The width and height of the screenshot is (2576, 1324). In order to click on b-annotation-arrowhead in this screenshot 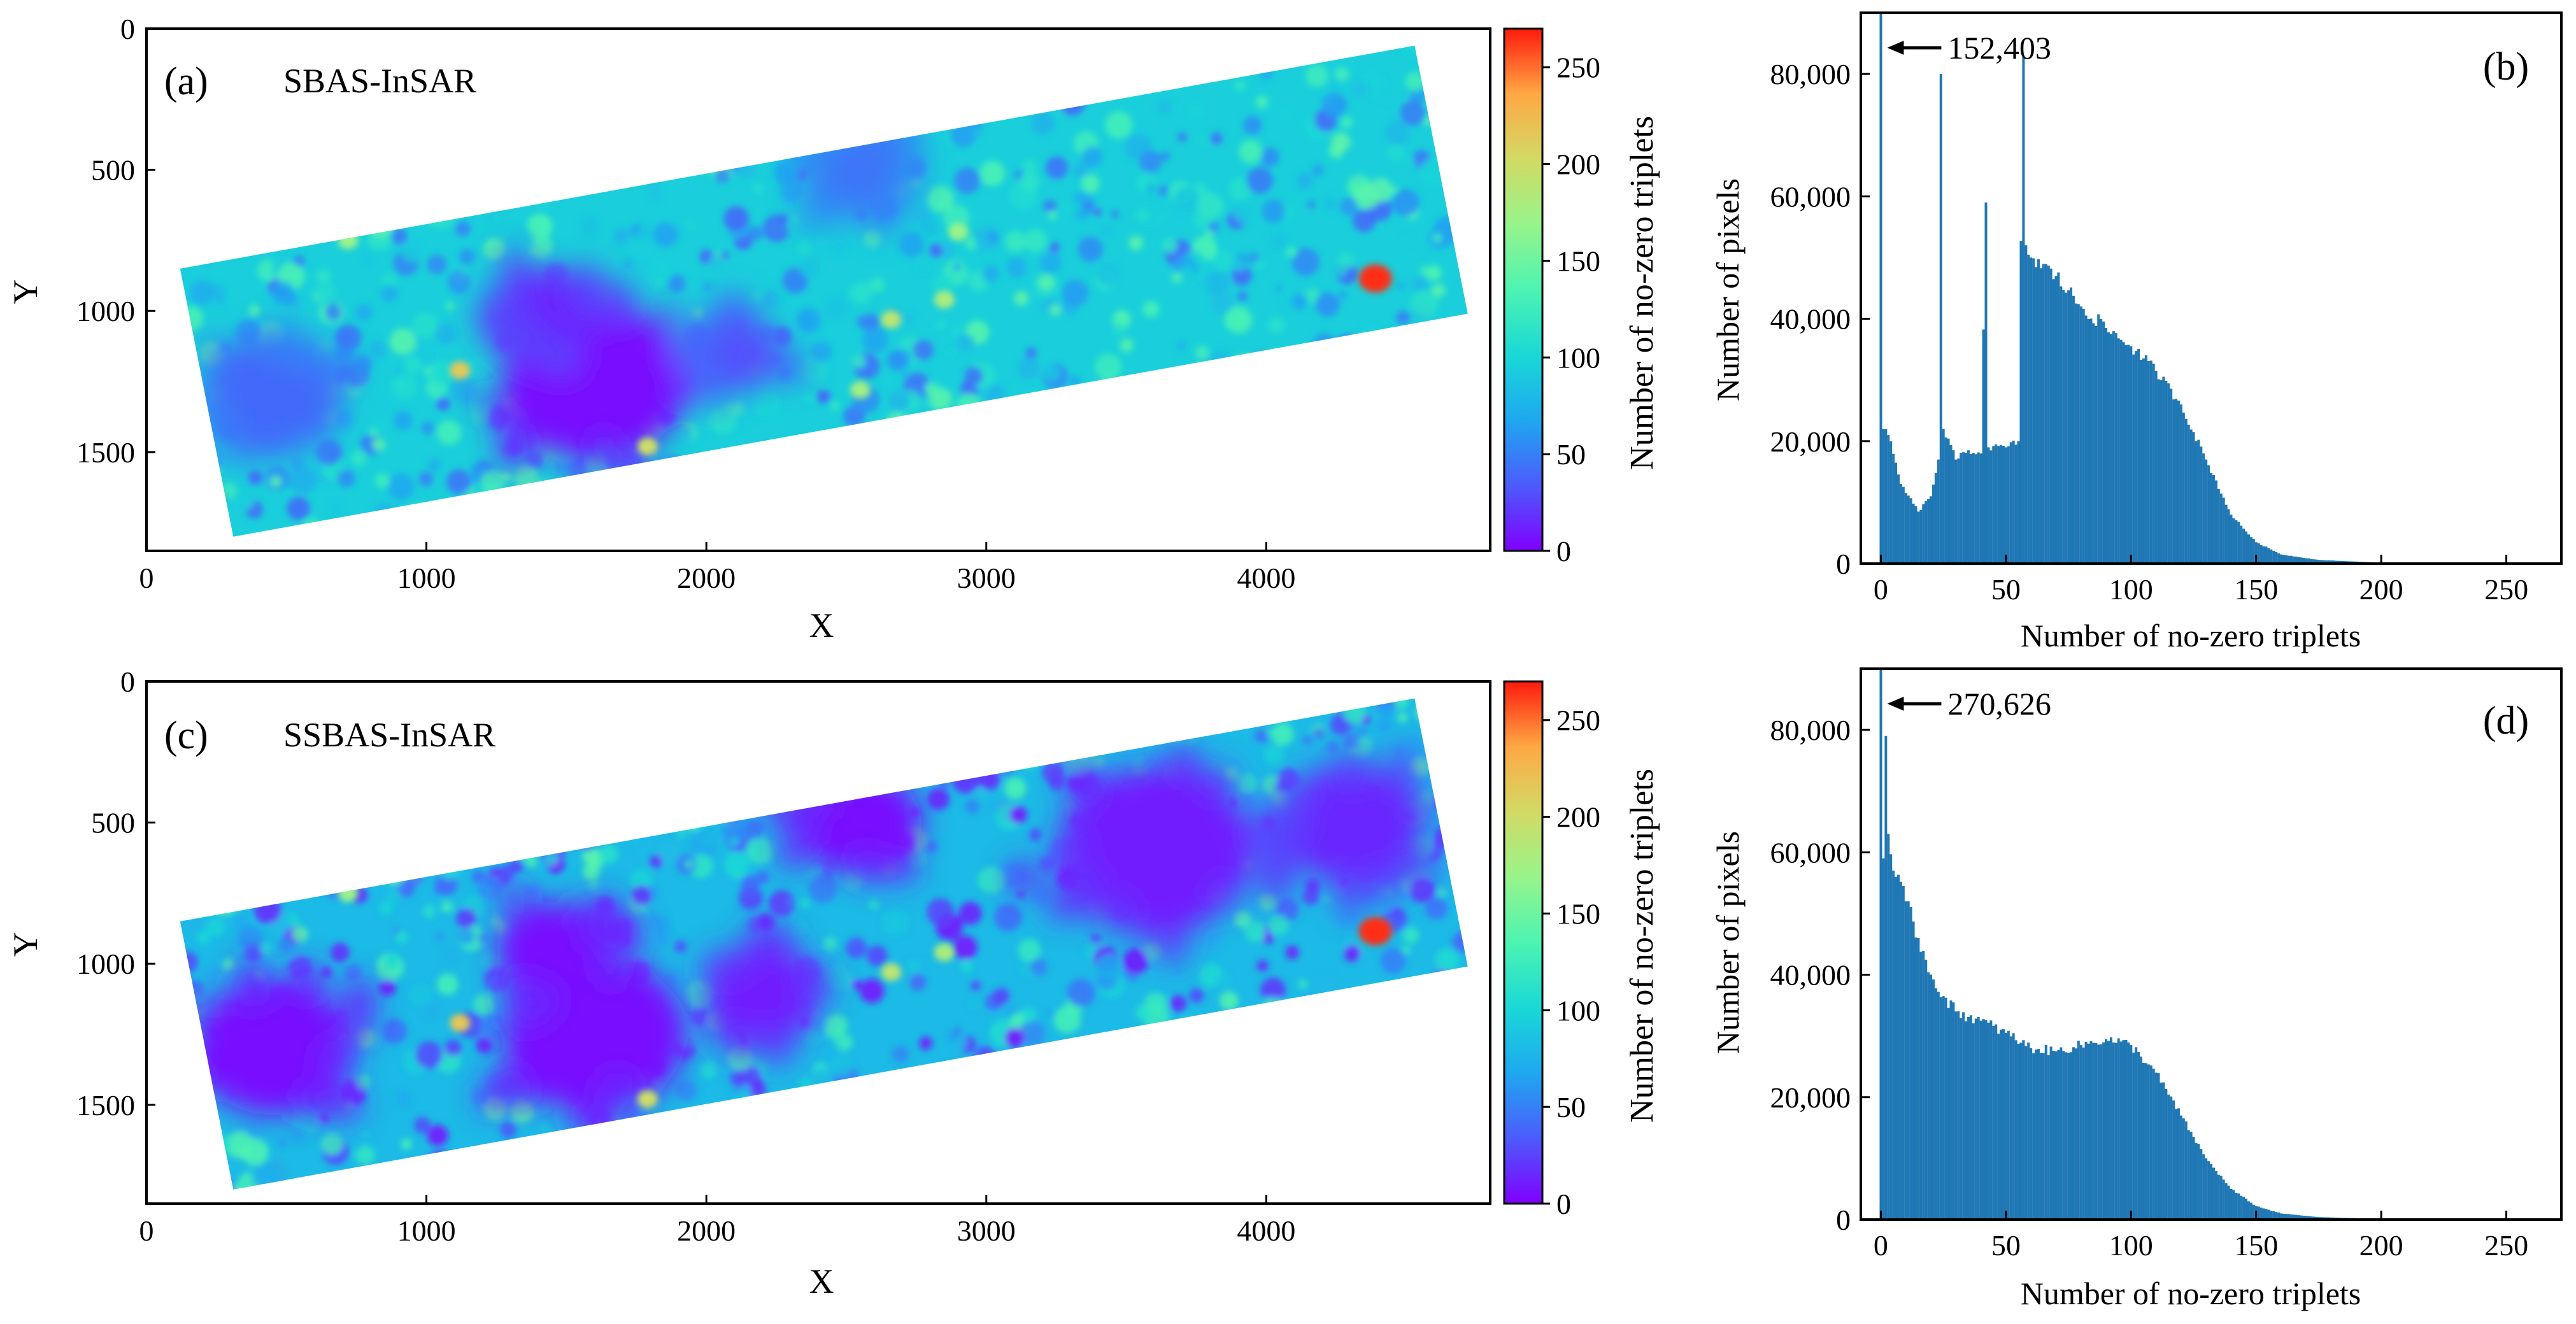, I will do `click(1896, 48)`.